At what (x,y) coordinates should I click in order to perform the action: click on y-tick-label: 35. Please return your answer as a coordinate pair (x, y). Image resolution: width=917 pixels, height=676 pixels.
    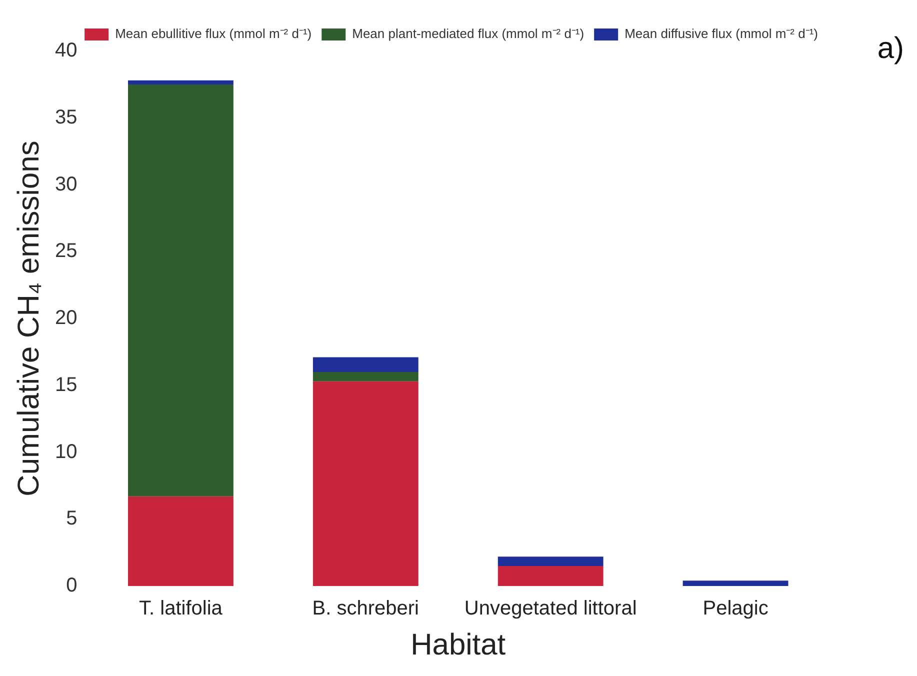
    Looking at the image, I should click on (66, 117).